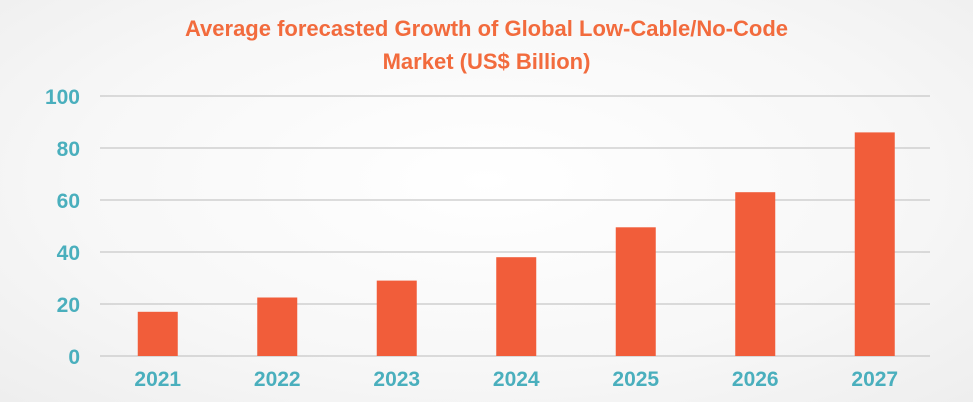 The image size is (973, 402). What do you see at coordinates (396, 379) in the screenshot?
I see `x-tick-label: 2023` at bounding box center [396, 379].